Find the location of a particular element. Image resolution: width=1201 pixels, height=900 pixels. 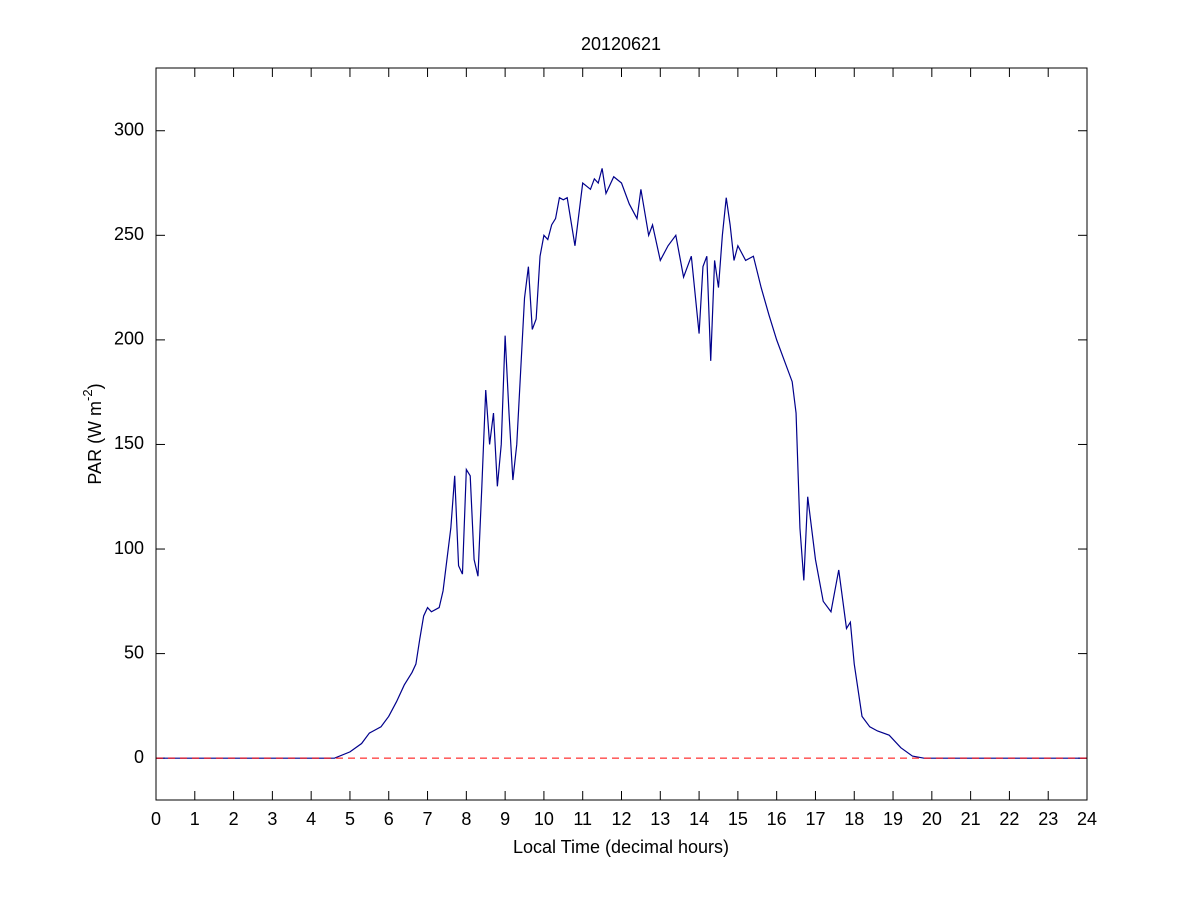

y-tick-label: 0 is located at coordinates (139, 757).